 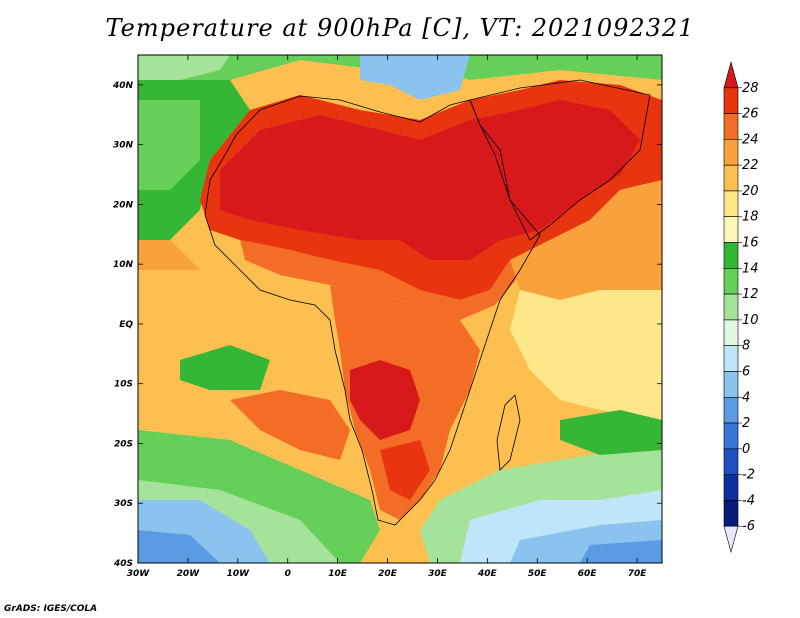 I want to click on colorbar-label: 14, so click(x=750, y=268).